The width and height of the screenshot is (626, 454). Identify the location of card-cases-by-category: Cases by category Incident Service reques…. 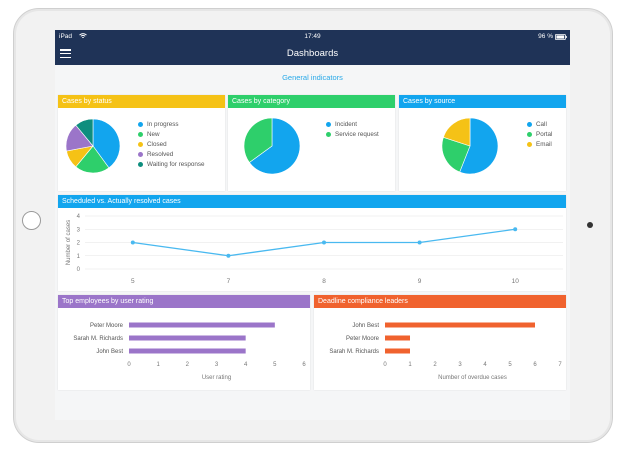
(311, 143).